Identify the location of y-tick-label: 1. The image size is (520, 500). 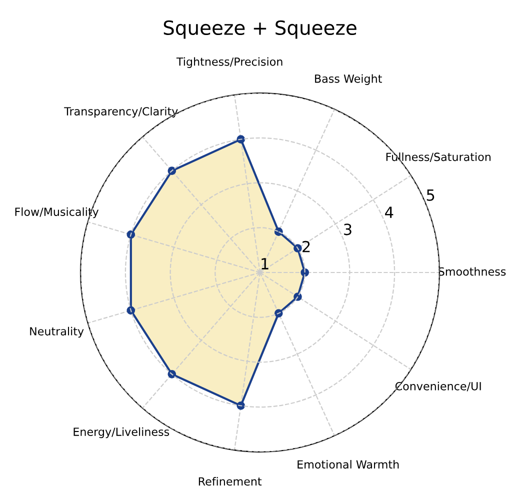
(265, 264).